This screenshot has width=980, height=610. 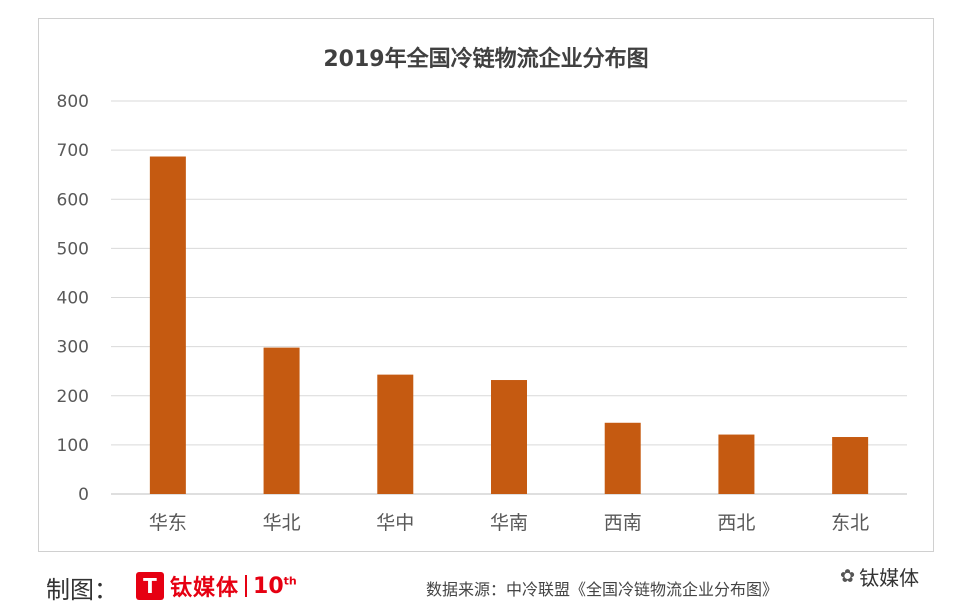 What do you see at coordinates (282, 523) in the screenshot?
I see `x-tick-label: 华北` at bounding box center [282, 523].